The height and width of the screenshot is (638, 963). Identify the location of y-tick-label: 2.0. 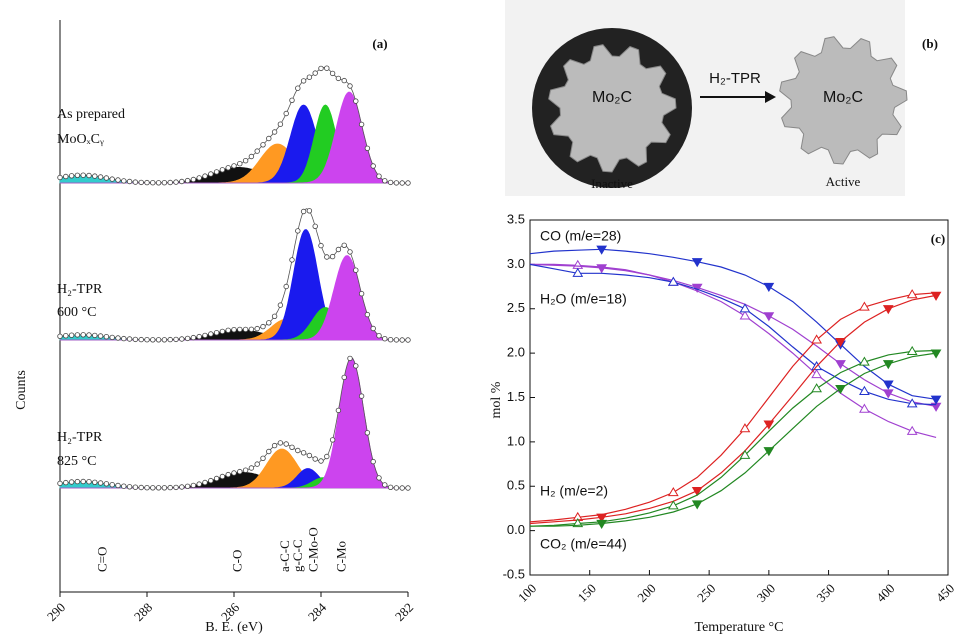
(516, 352).